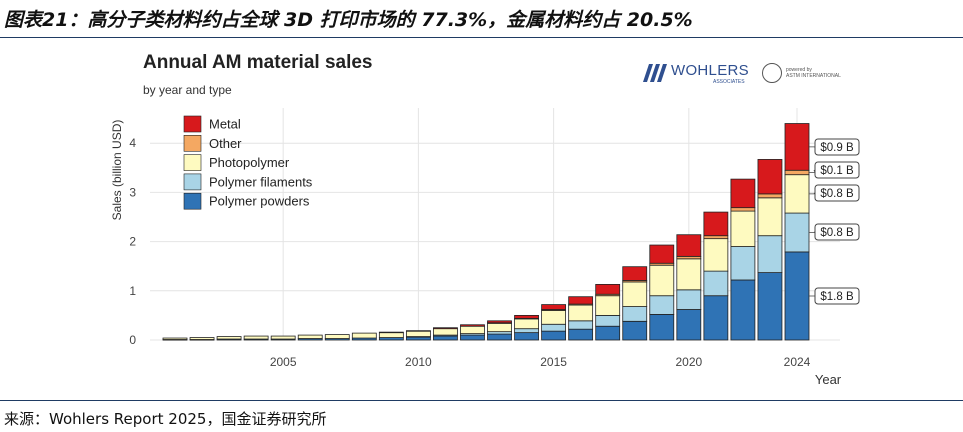 This screenshot has height=432, width=963. I want to click on bar-polymer-filaments-2024, so click(797, 232).